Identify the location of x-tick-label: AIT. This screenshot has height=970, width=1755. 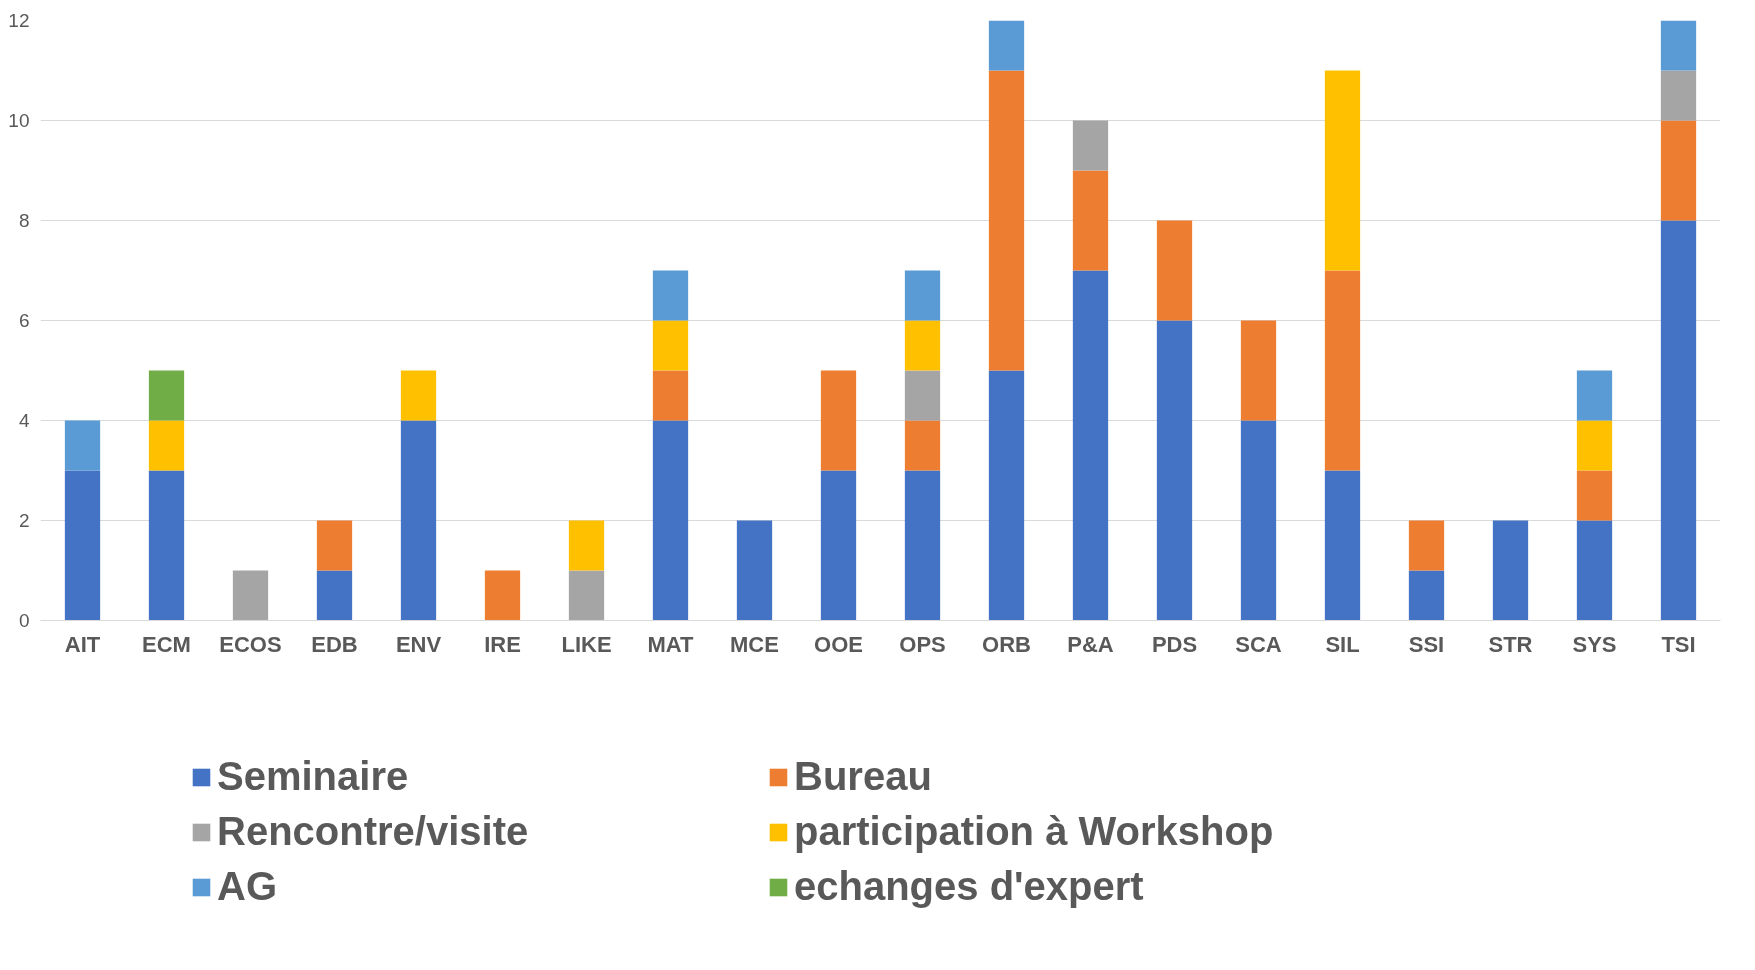
(82, 644).